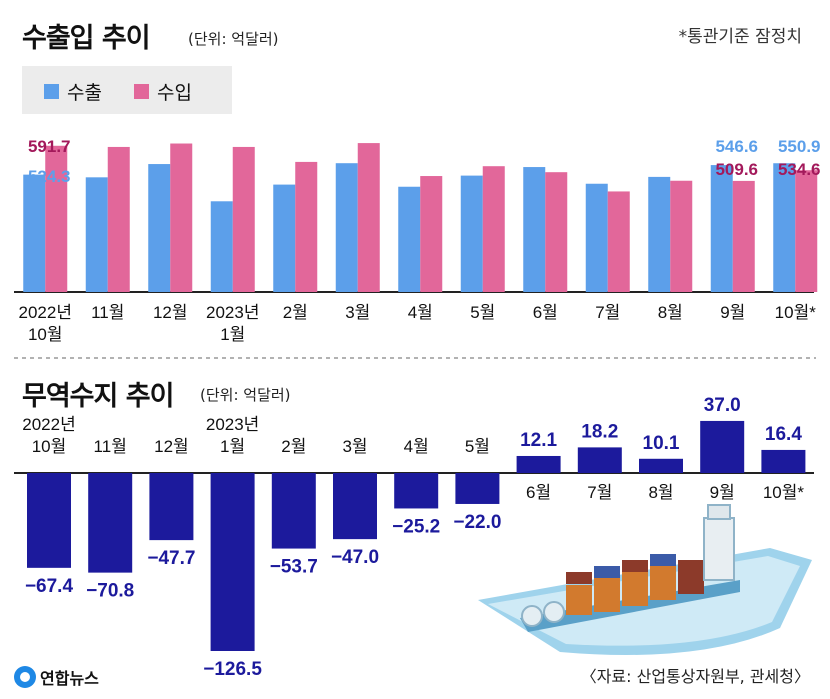 This screenshot has width=830, height=699. What do you see at coordinates (783, 434) in the screenshot?
I see `balance-data-label: 16.4` at bounding box center [783, 434].